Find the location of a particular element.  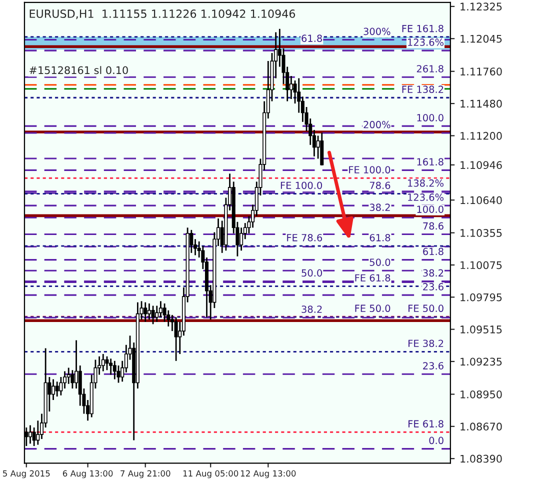

annotation: 161.8 is located at coordinates (430, 162).